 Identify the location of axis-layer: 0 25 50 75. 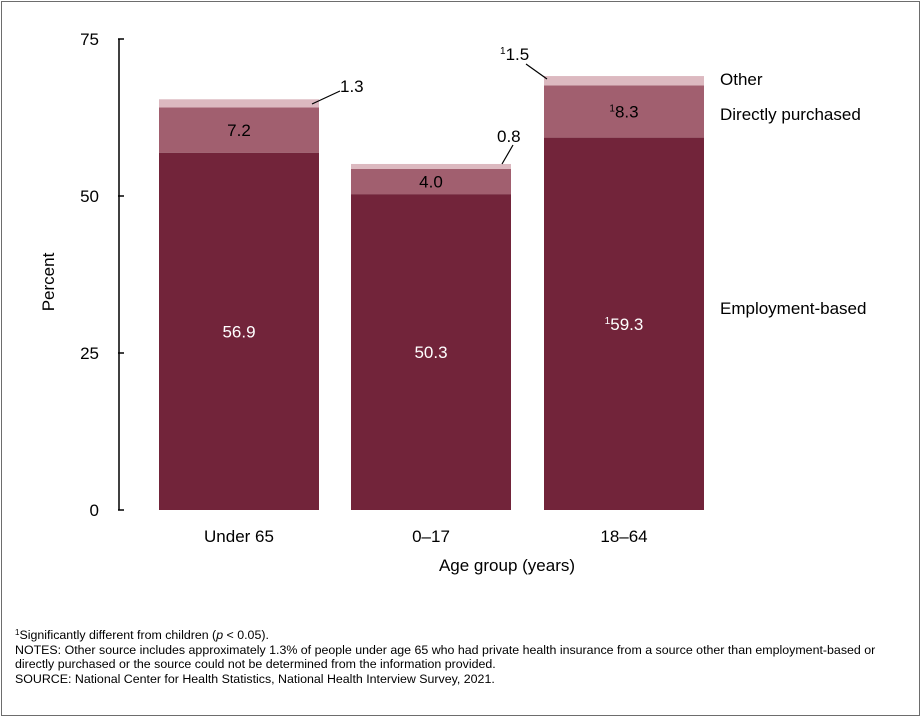
(102, 275).